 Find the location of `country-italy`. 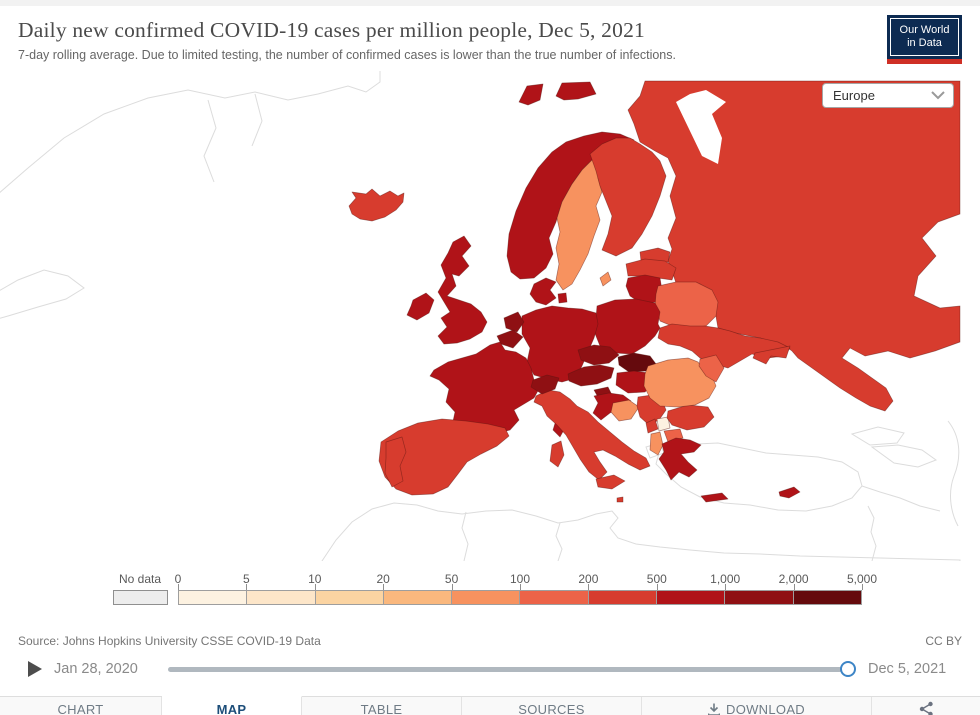

country-italy is located at coordinates (592, 435).